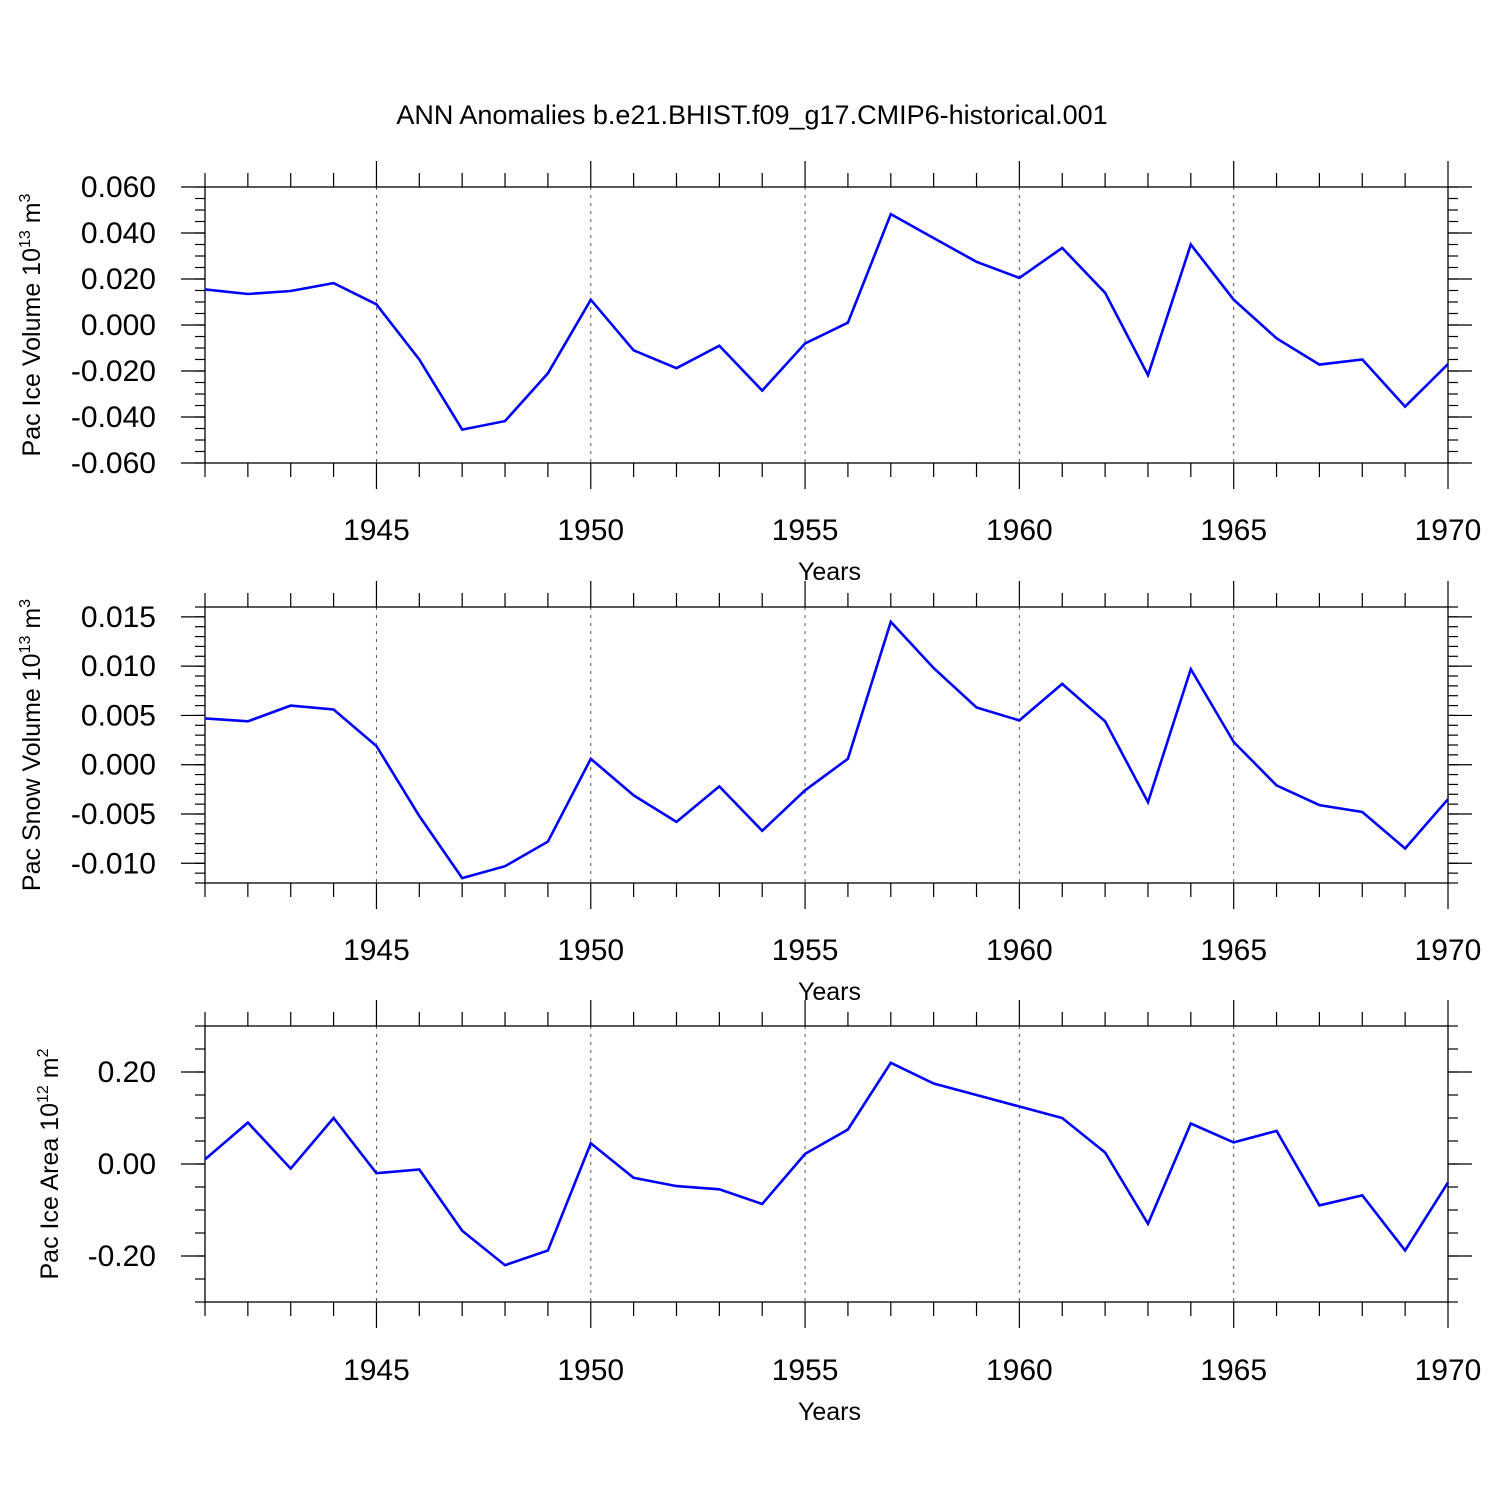 This screenshot has width=1500, height=1500. I want to click on y-axis-title-part: 13, so click(25, 239).